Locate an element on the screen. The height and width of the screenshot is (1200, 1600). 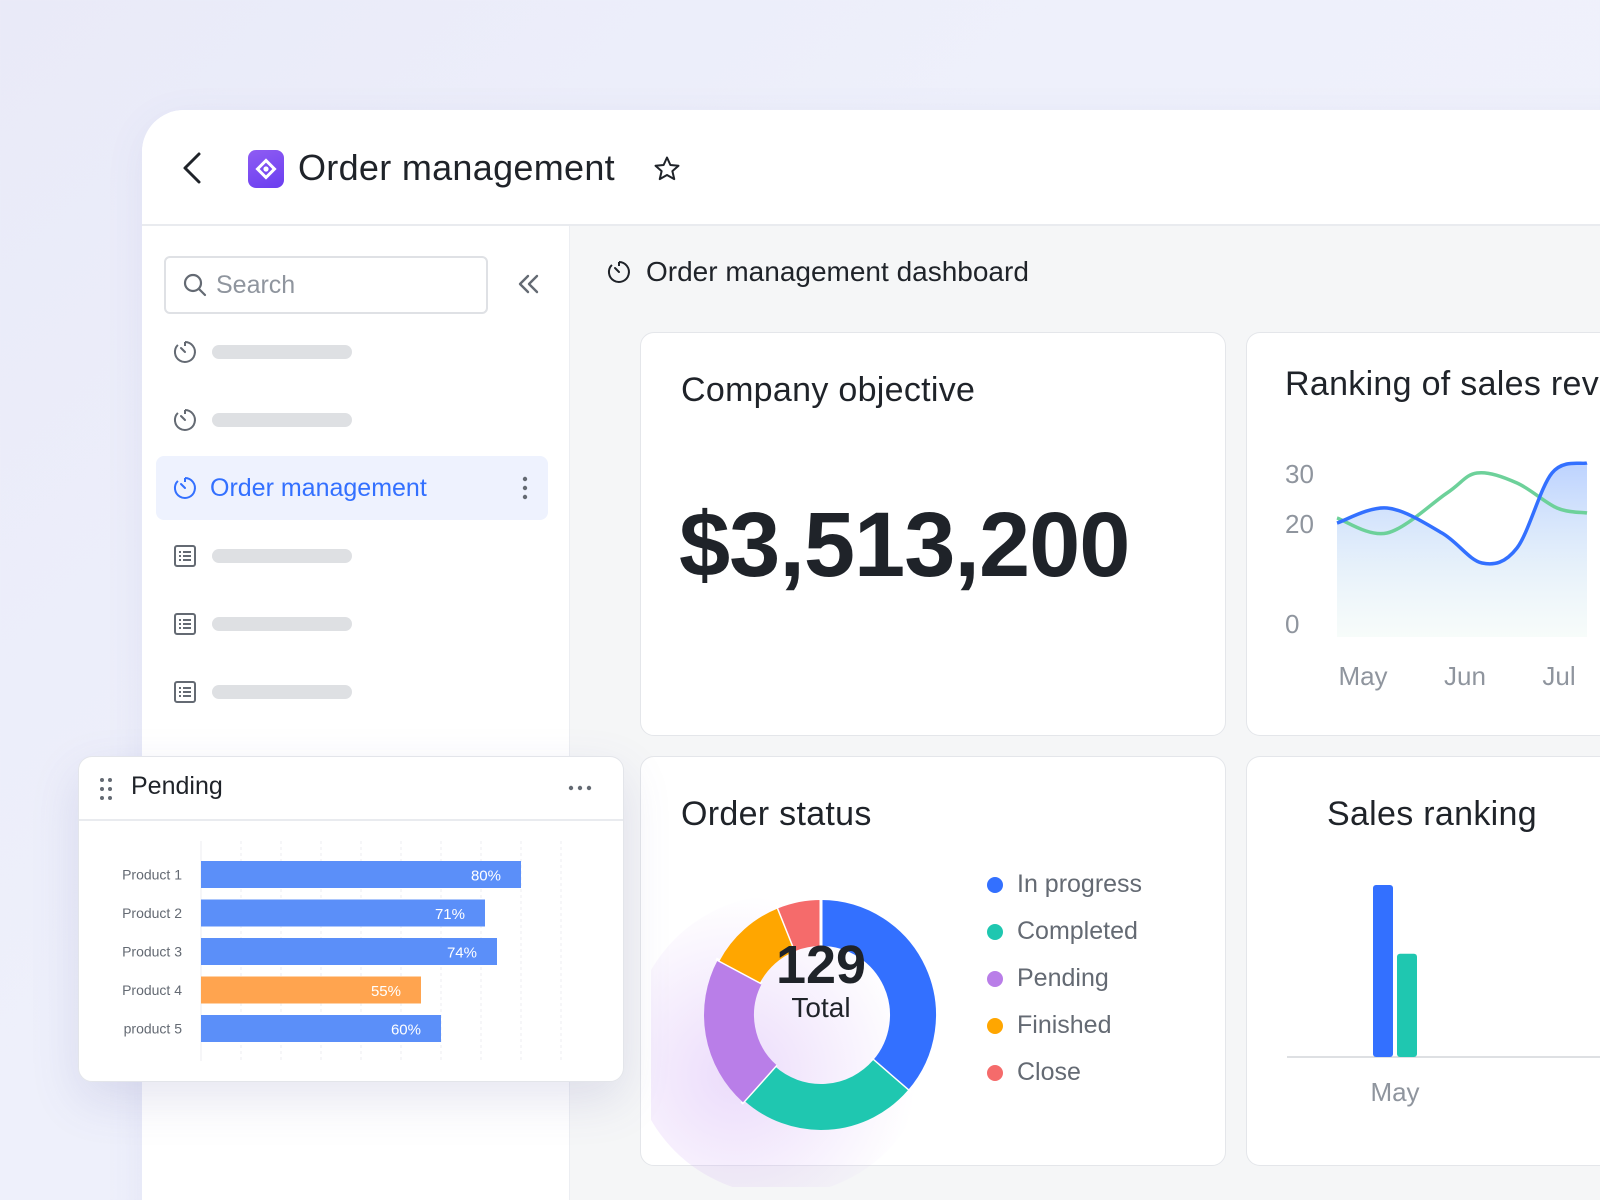
bar-value-label: 55% is located at coordinates (386, 991).